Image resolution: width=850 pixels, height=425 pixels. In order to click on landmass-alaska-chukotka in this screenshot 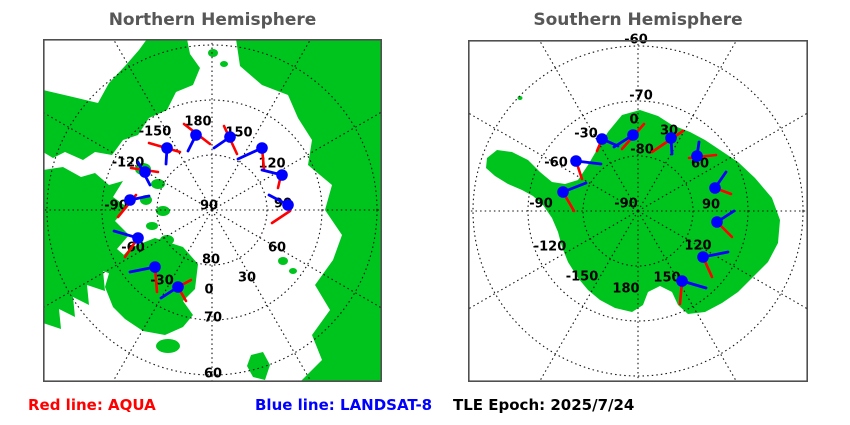, I will do `click(121, 99)`.